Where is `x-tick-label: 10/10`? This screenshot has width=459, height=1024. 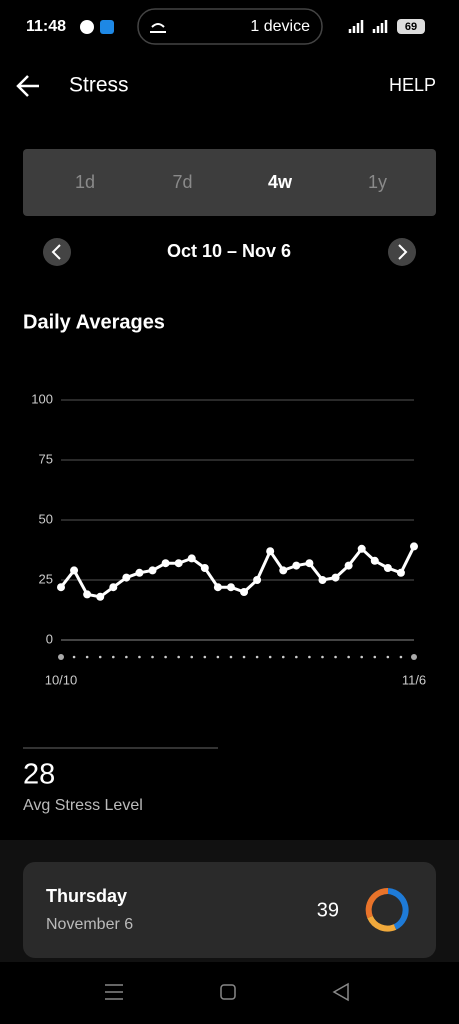 x-tick-label: 10/10 is located at coordinates (61, 679).